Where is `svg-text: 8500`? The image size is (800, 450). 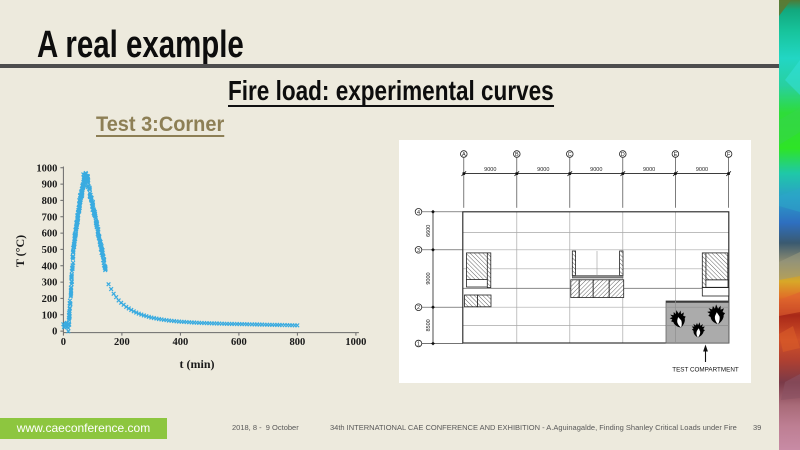 svg-text: 8500 is located at coordinates (429, 325).